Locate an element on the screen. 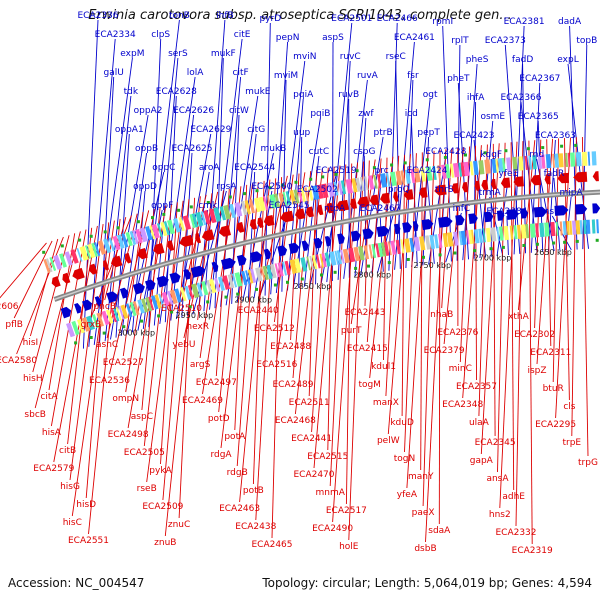  gene-label: ECA2469 is located at coordinates (202, 401).